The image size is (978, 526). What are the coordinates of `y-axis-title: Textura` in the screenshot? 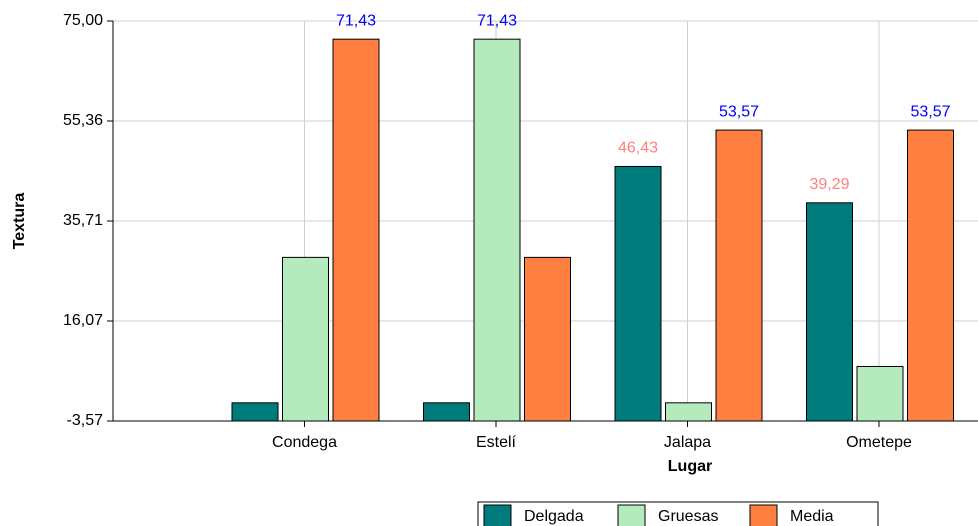 It's located at (19, 221).